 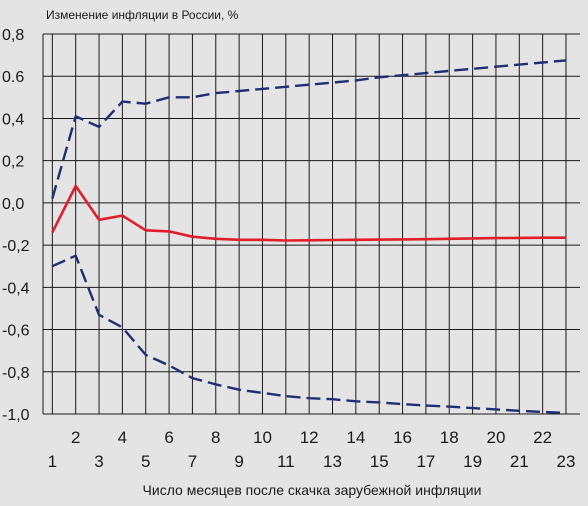 I want to click on chart-title: Изменение инфляции в России, %, so click(x=142, y=15).